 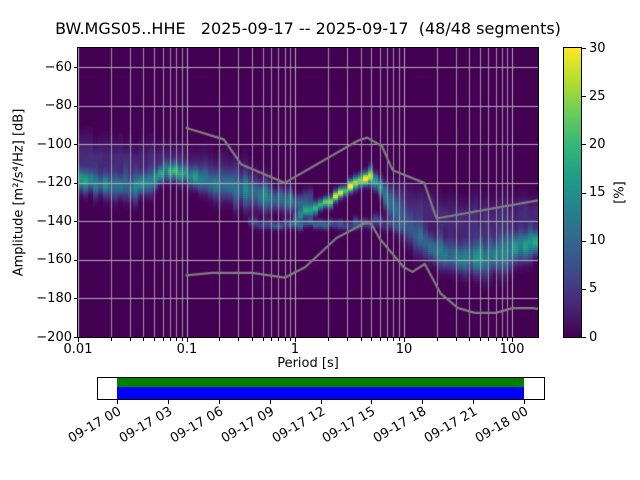 What do you see at coordinates (187, 349) in the screenshot?
I see `x-tick-label: 0.1` at bounding box center [187, 349].